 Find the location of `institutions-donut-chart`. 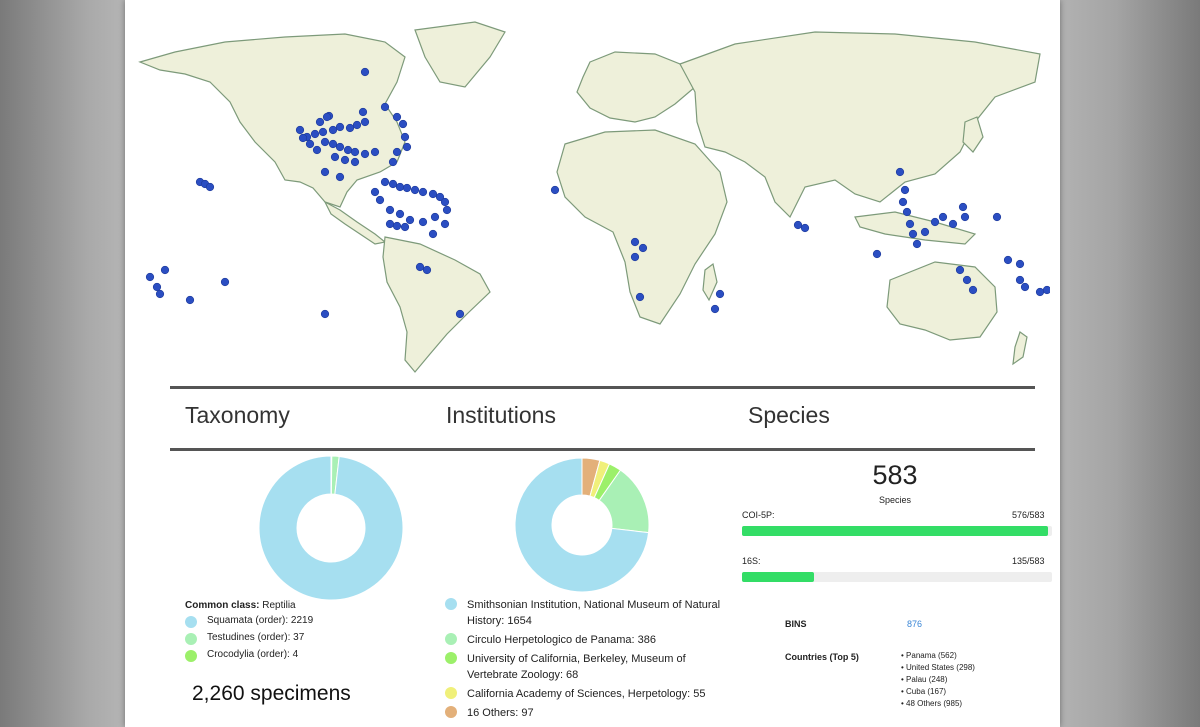

institutions-donut-chart is located at coordinates (582, 525).